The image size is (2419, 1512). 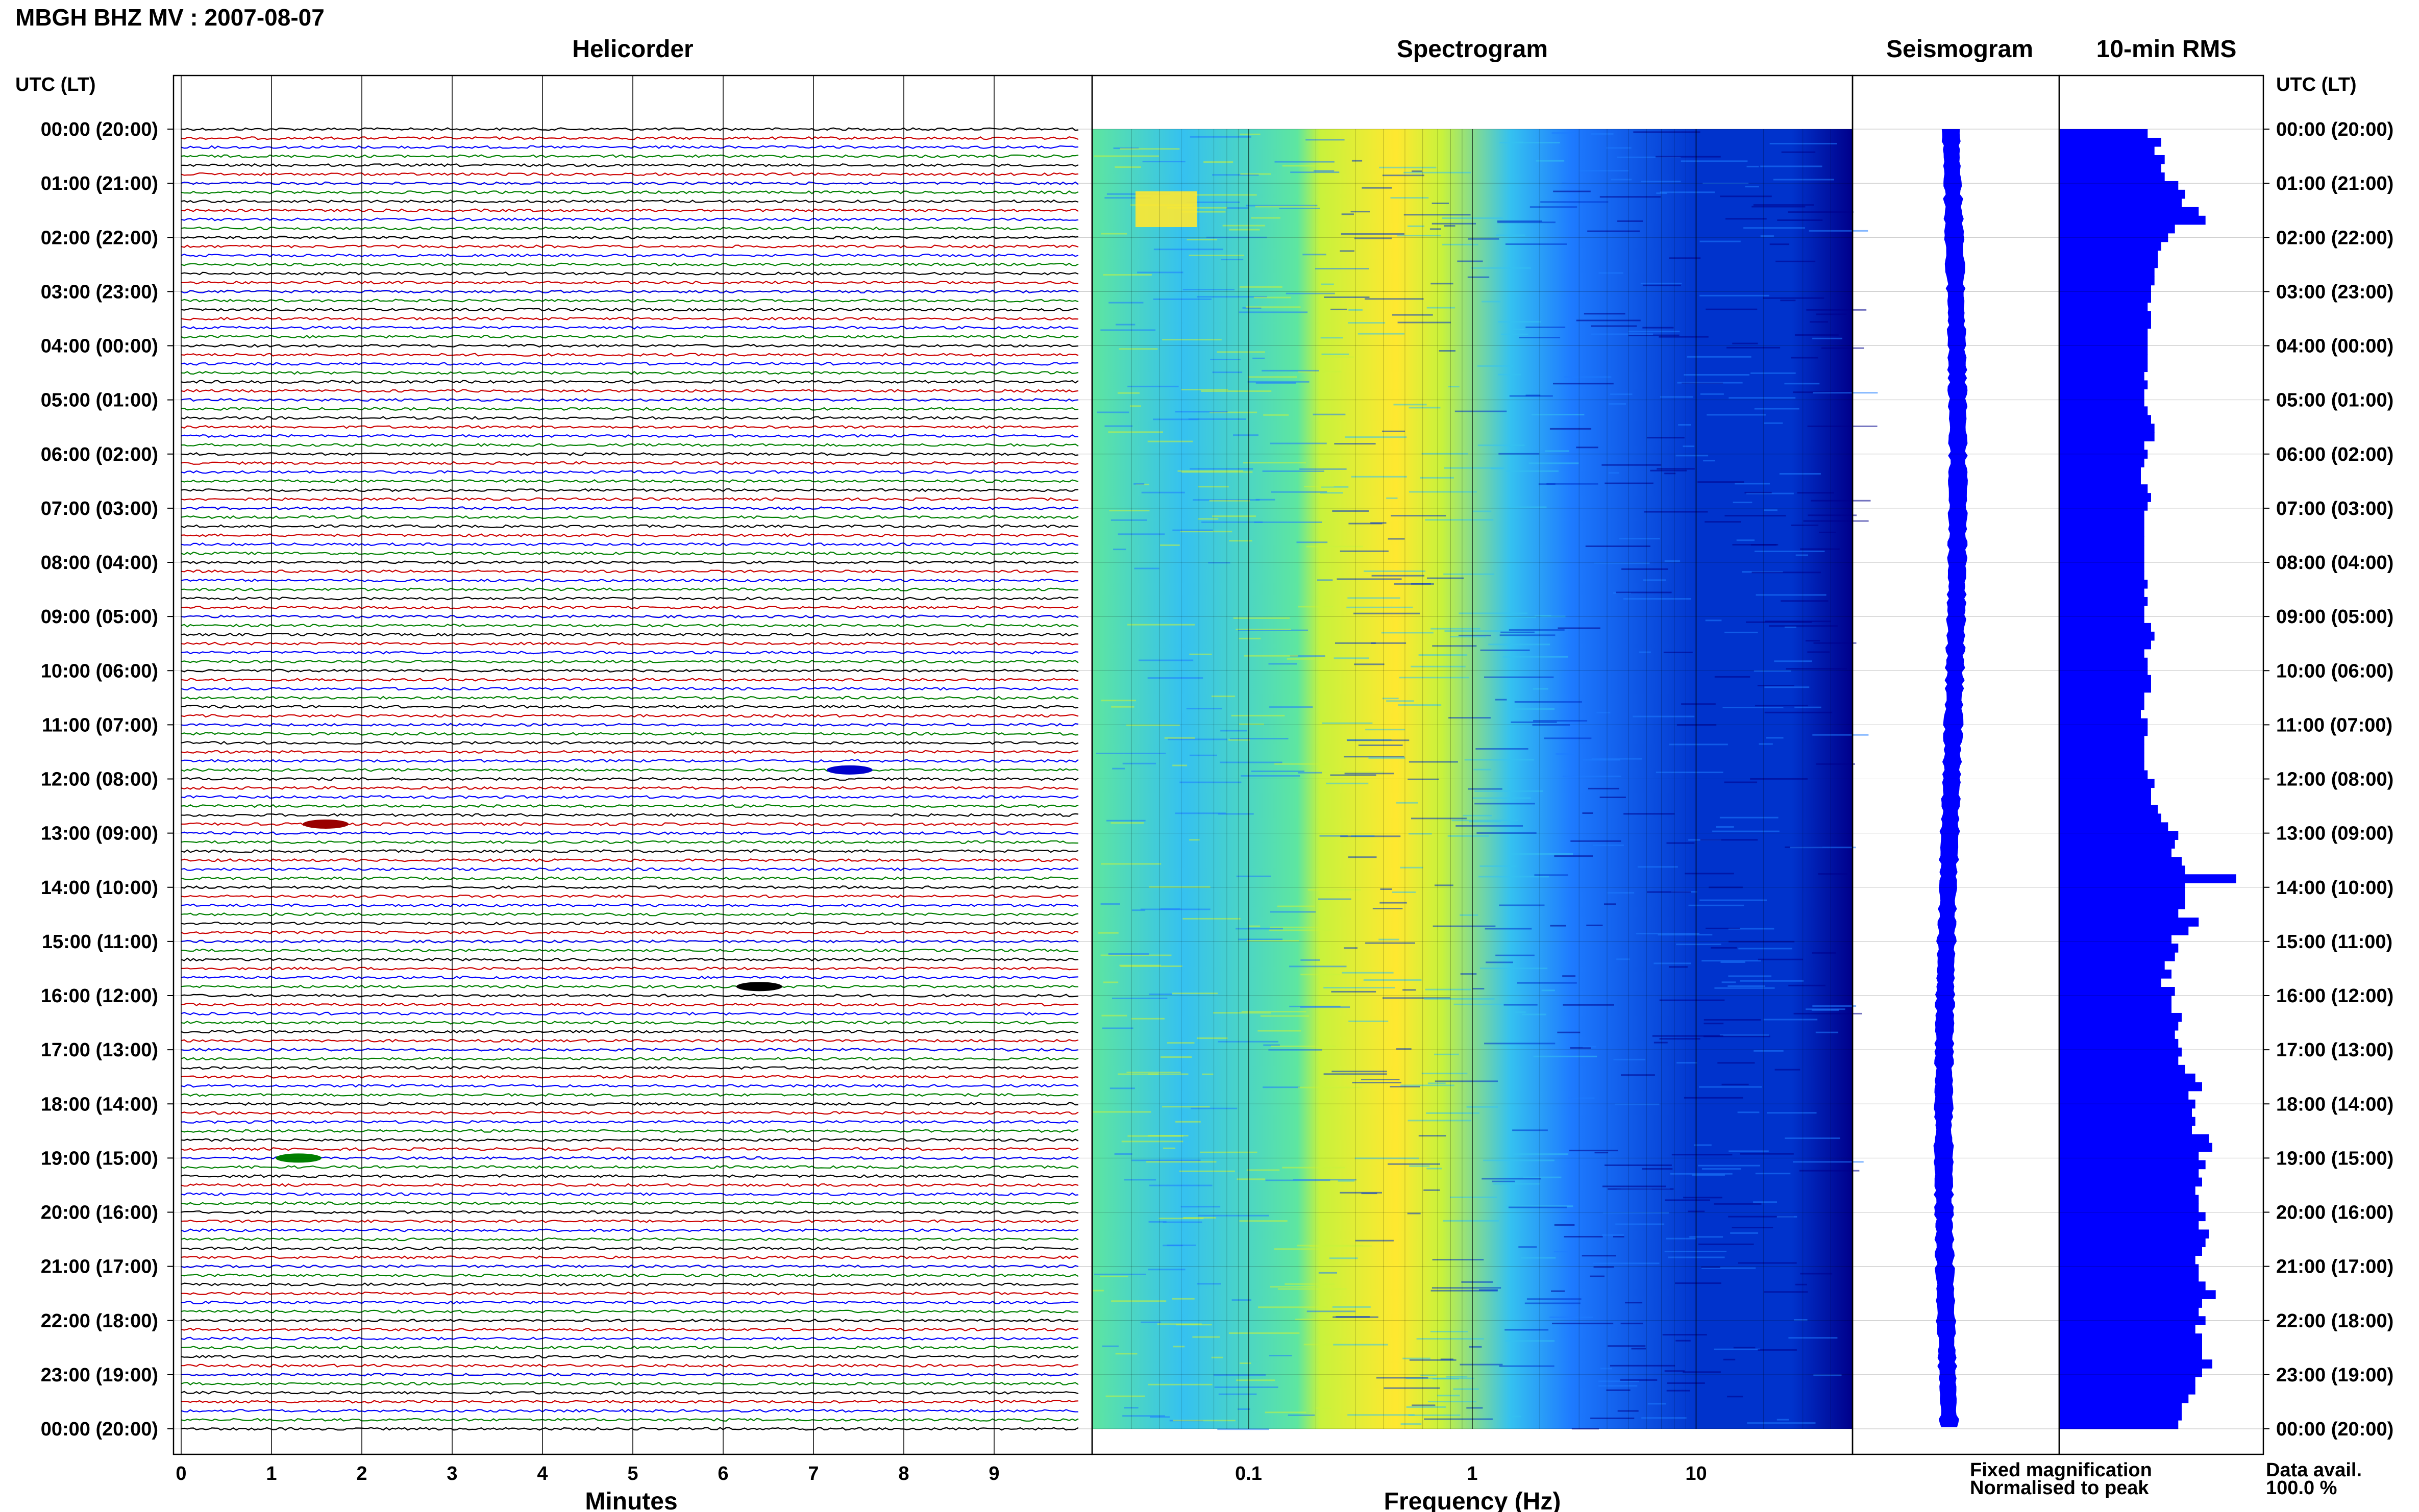 What do you see at coordinates (2334, 834) in the screenshot?
I see `time-tick-label-right: 13:00 (09:00)` at bounding box center [2334, 834].